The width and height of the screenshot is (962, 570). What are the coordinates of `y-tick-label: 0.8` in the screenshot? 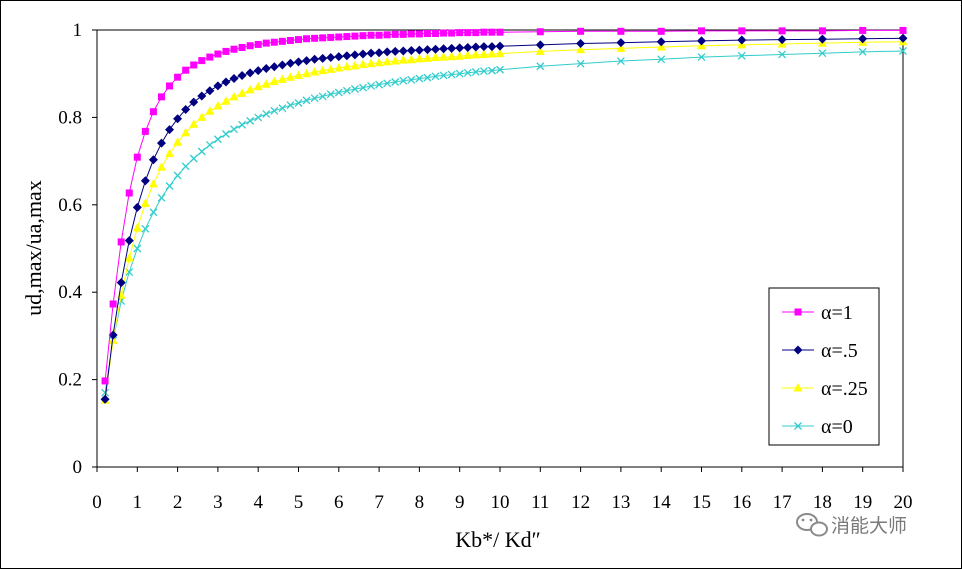 It's located at (70, 117).